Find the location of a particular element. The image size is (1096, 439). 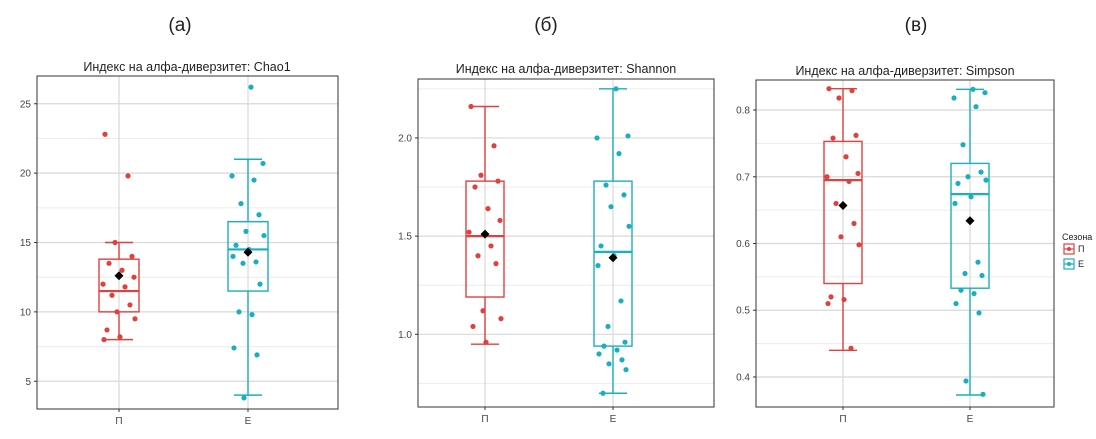

y-tick-label: 0.5 is located at coordinates (743, 311).